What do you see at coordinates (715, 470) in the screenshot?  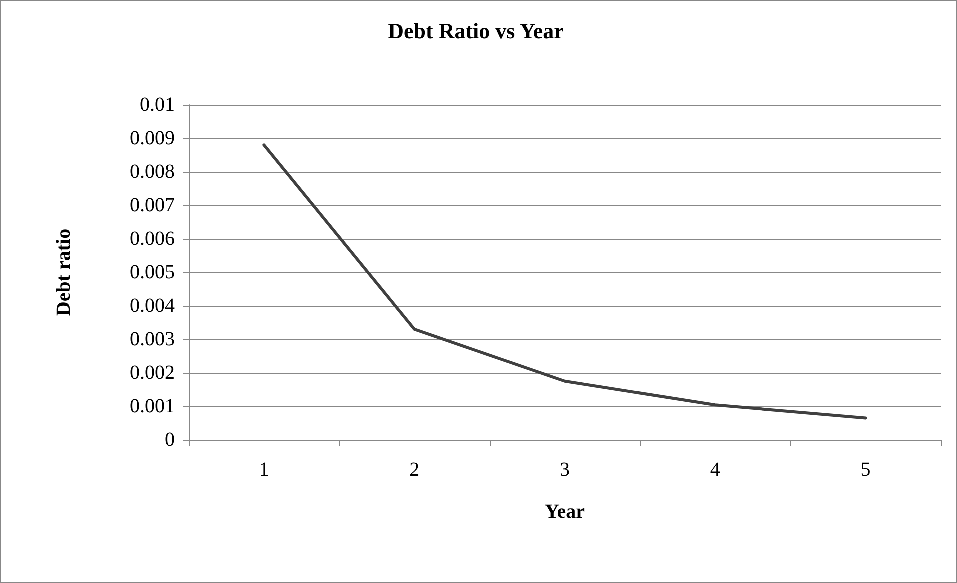 I see `x-tick-label: 4` at bounding box center [715, 470].